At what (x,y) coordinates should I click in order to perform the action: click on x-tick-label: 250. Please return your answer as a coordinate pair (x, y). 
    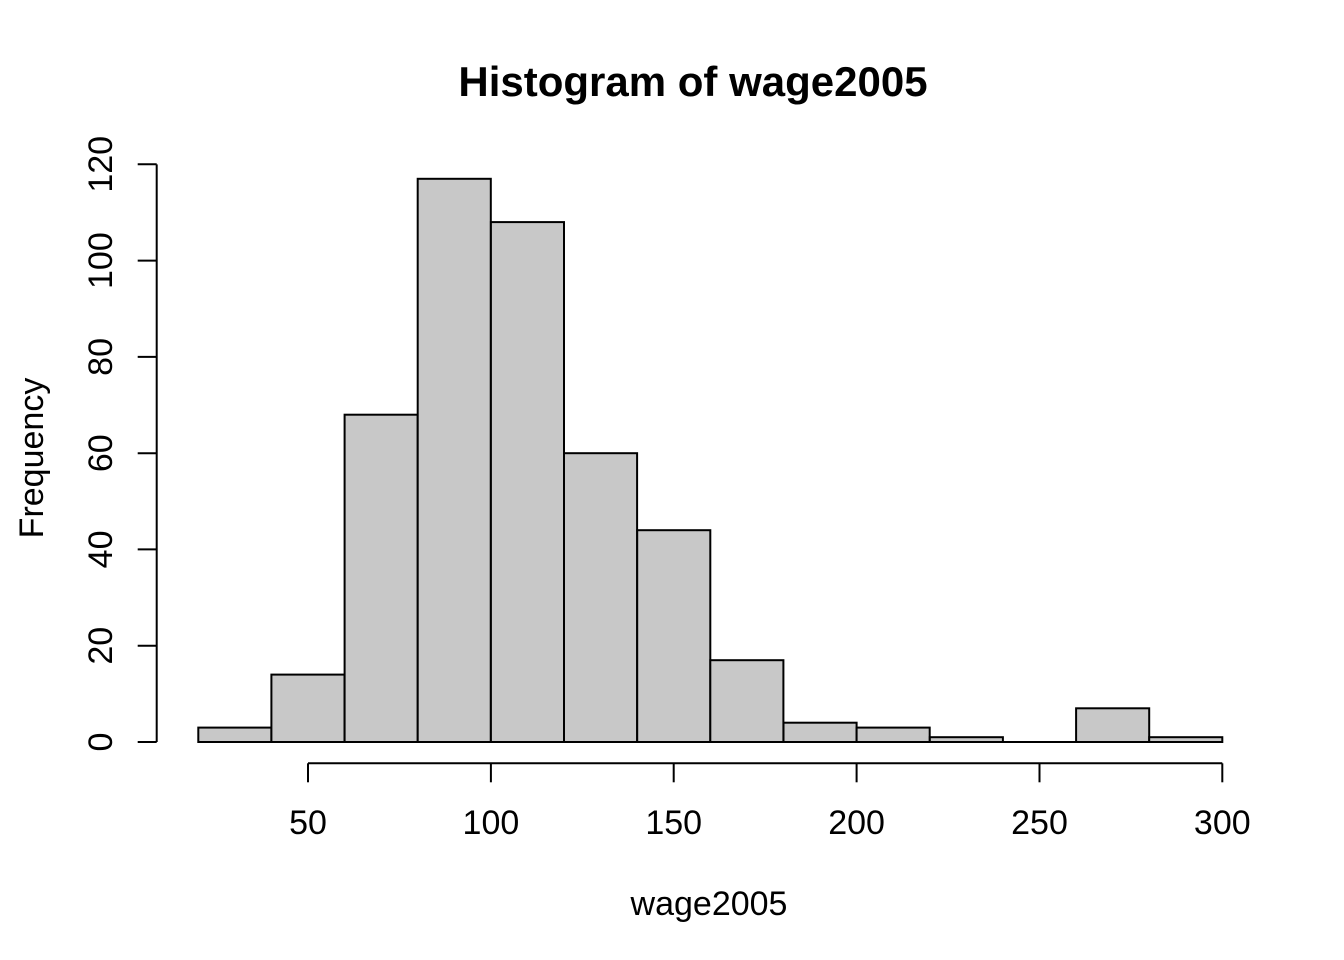
    Looking at the image, I should click on (1039, 823).